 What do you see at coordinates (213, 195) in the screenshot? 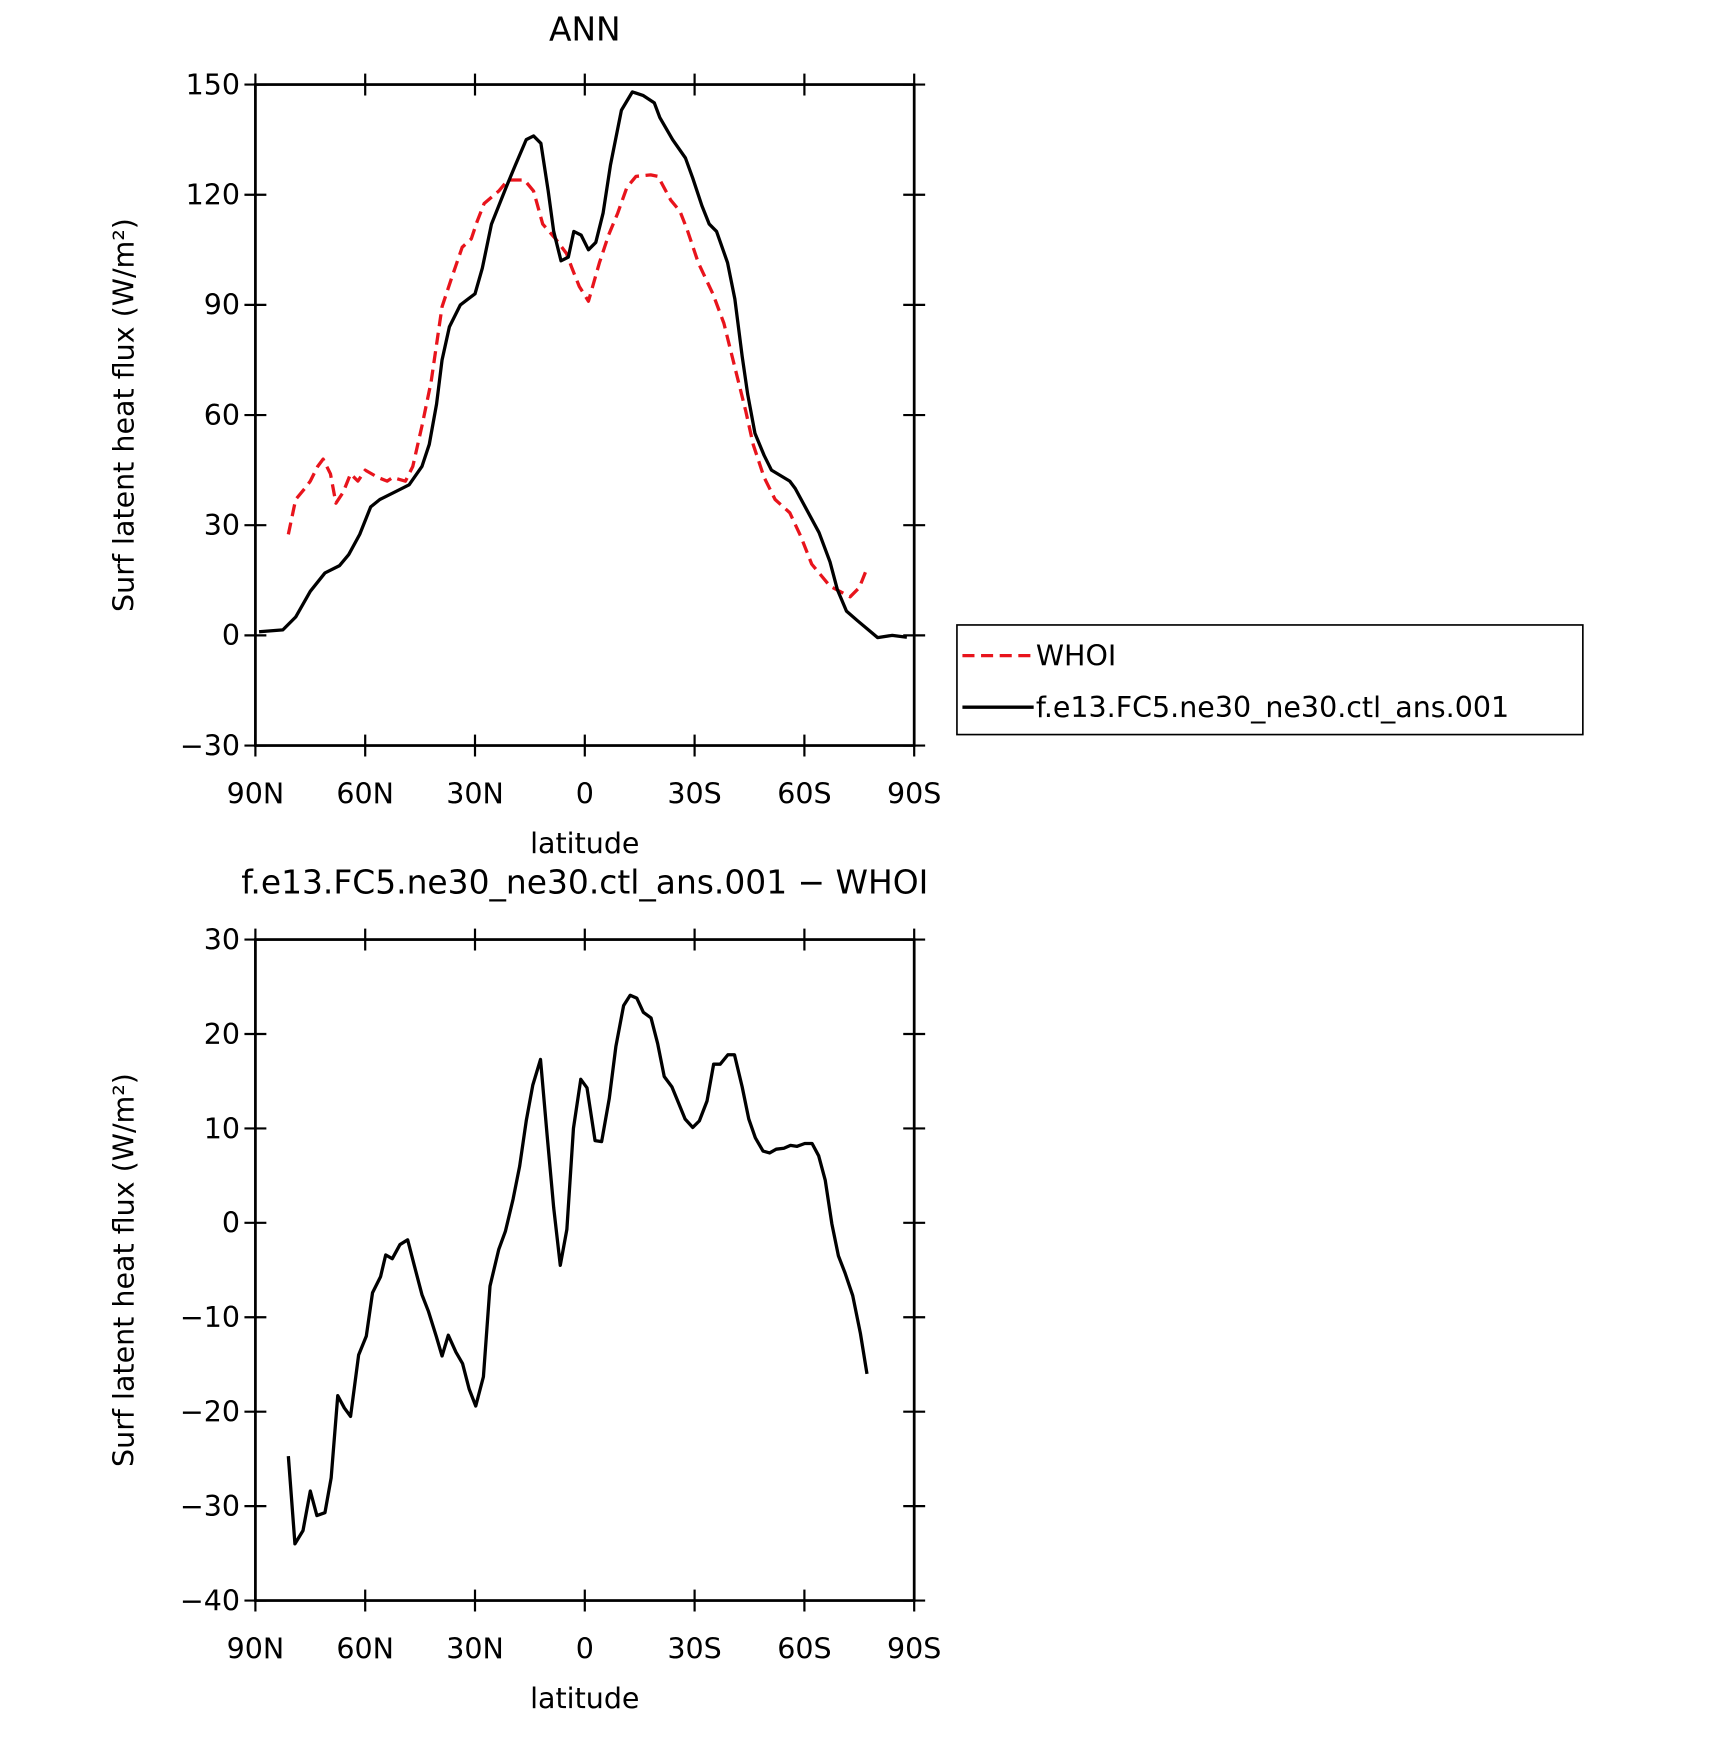
I see `y-tick-label: 120` at bounding box center [213, 195].